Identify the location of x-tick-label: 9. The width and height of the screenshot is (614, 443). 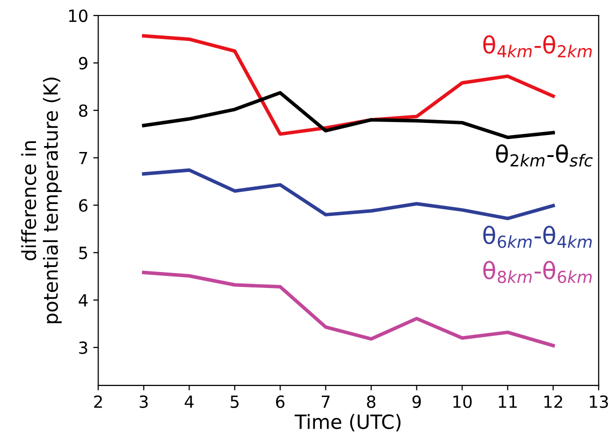
(416, 401).